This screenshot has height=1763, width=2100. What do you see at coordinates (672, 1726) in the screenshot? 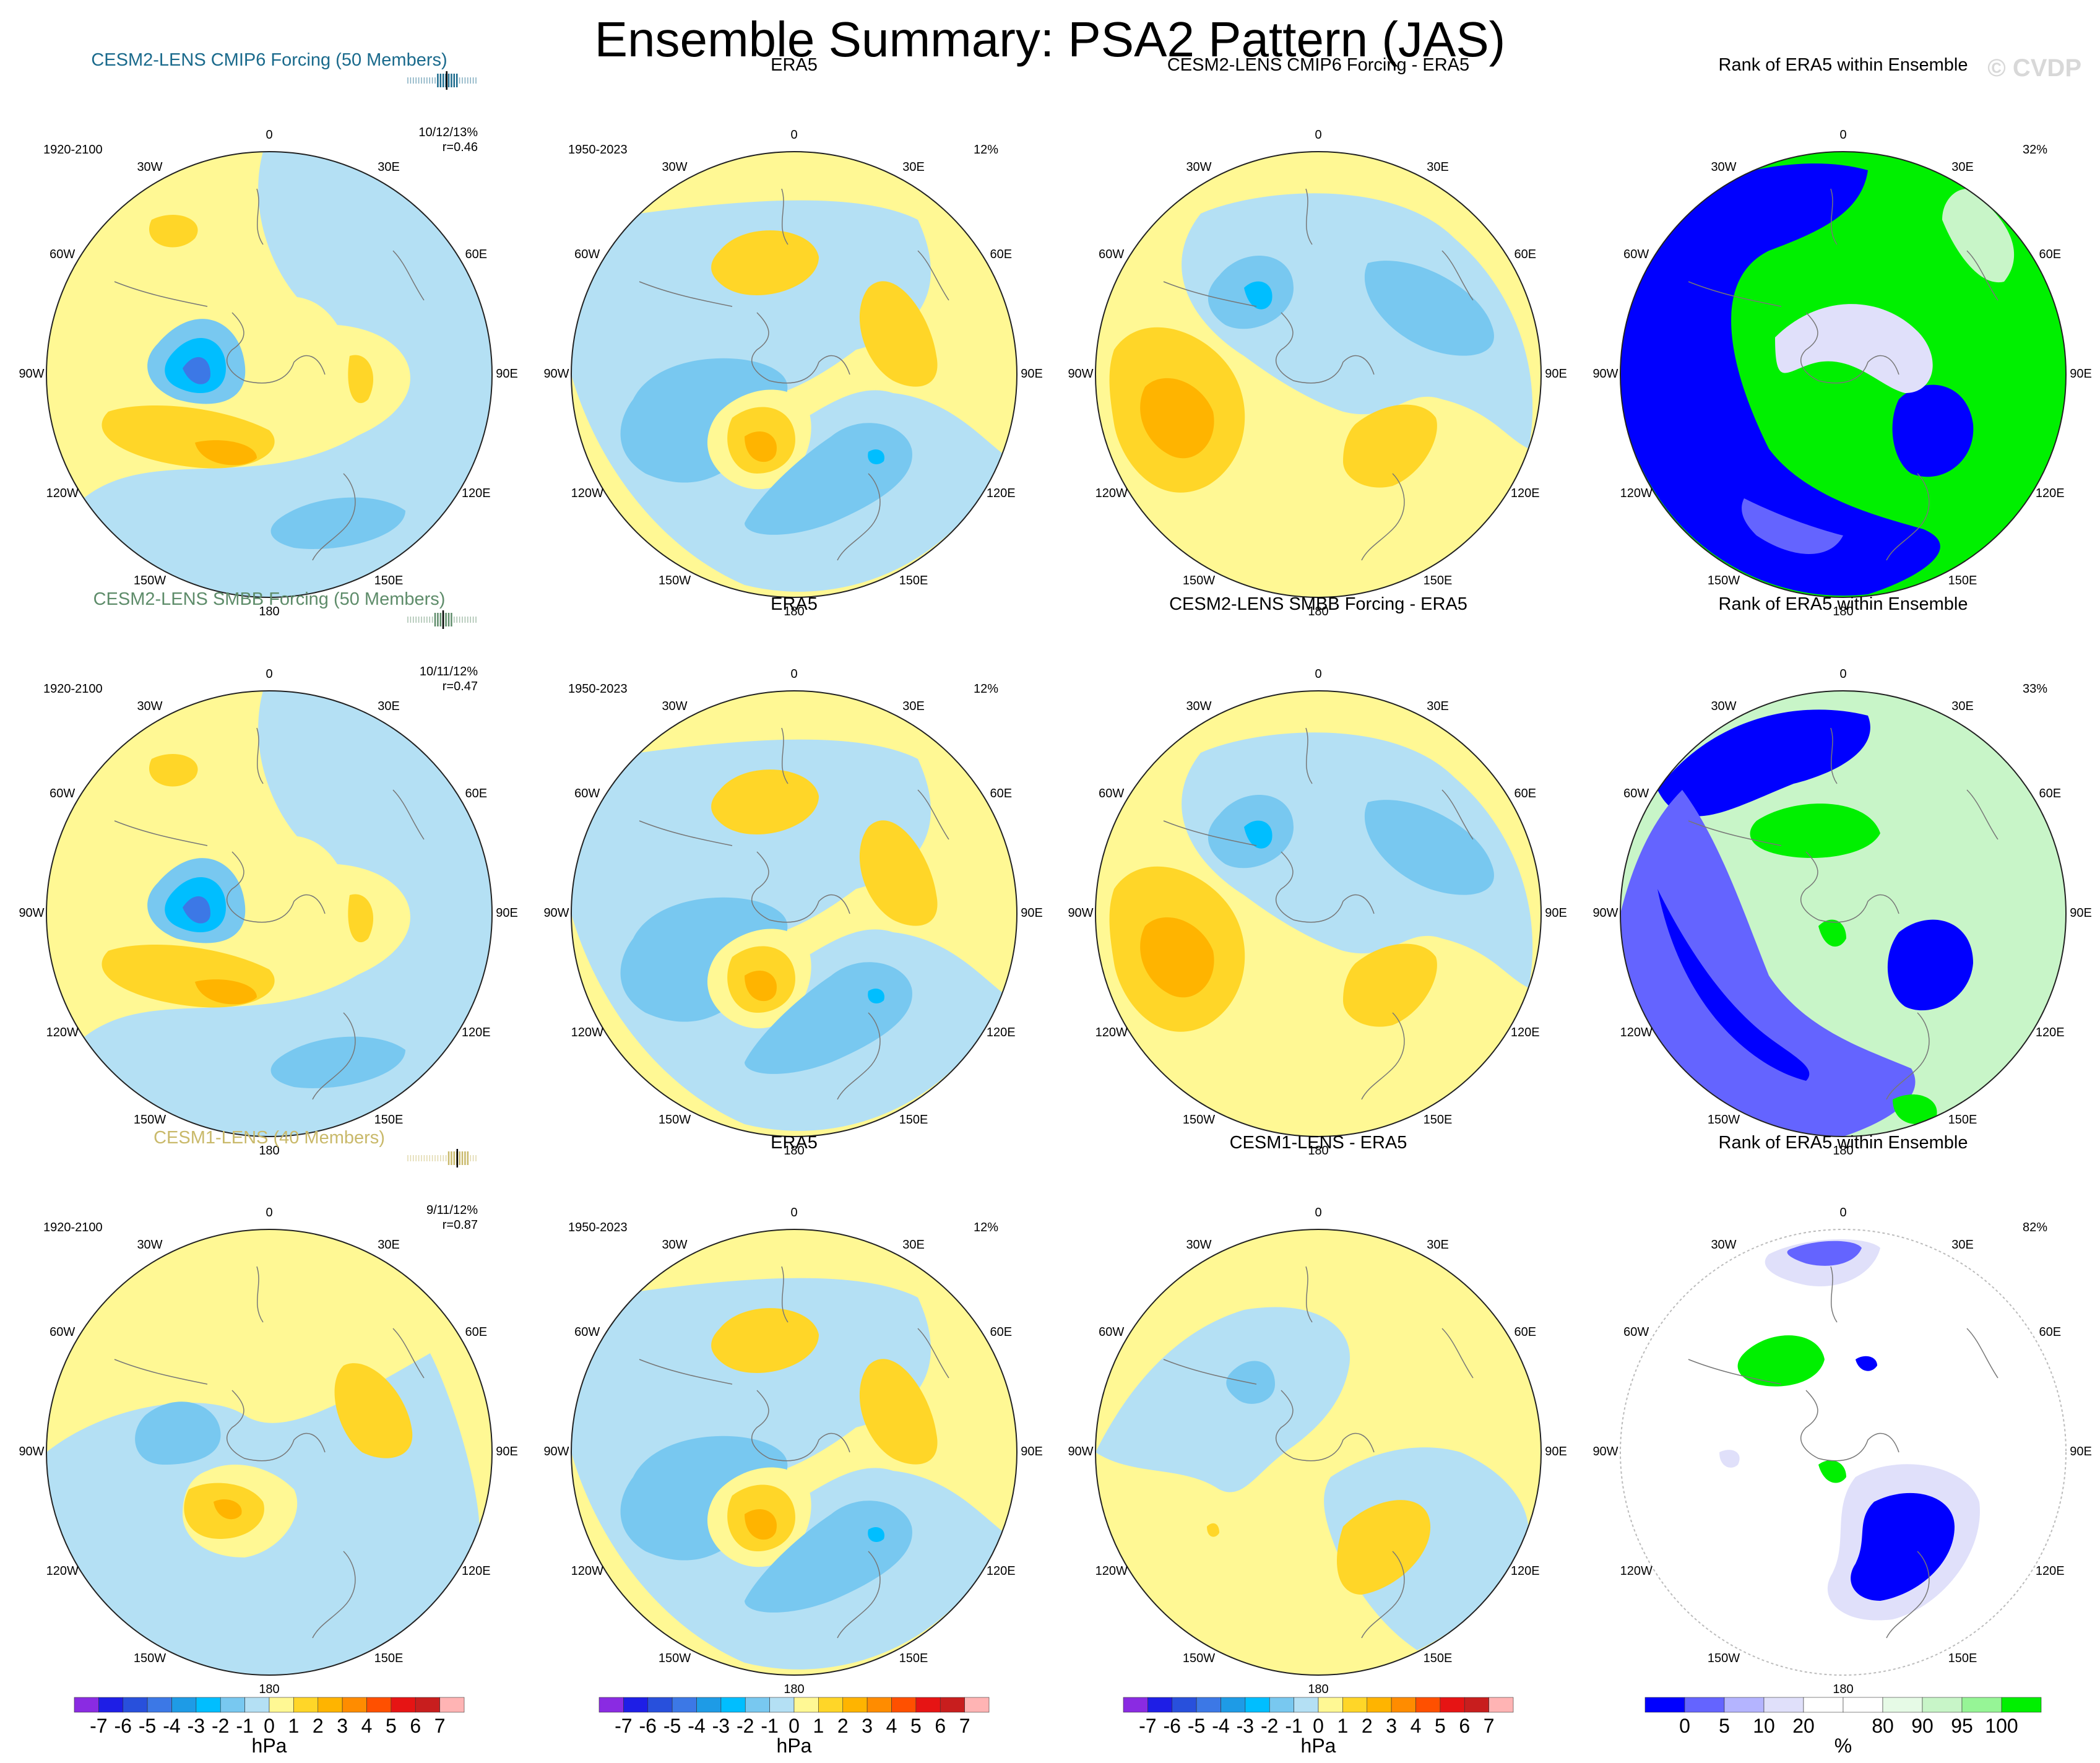
I see `colorbar-tick-label: -5` at bounding box center [672, 1726].